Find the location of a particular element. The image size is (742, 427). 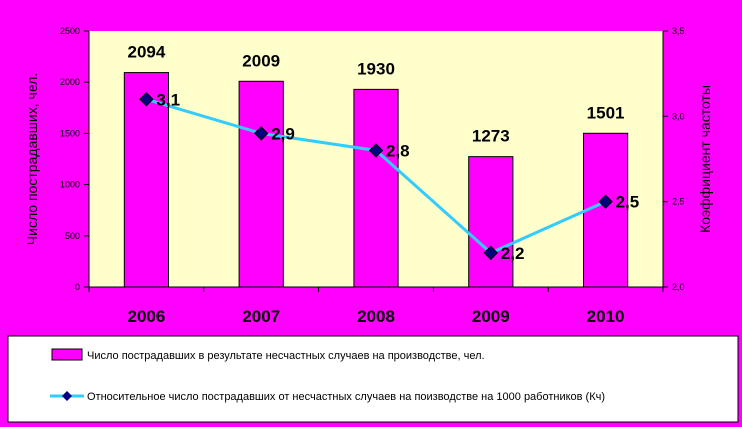

bar-value-label: 1501 is located at coordinates (606, 112).